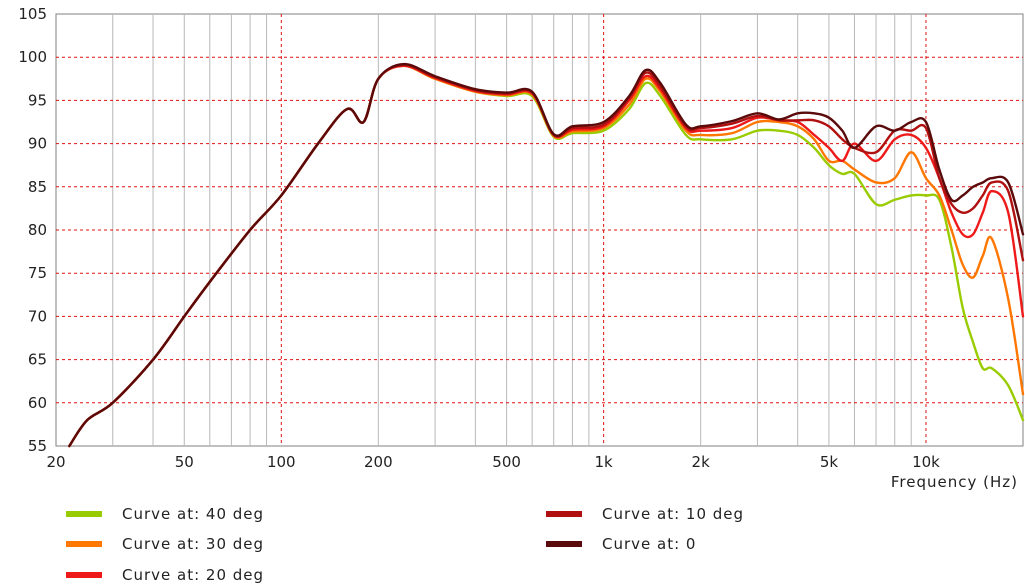  What do you see at coordinates (954, 482) in the screenshot?
I see `x-axis-label: Frequency (Hz)` at bounding box center [954, 482].